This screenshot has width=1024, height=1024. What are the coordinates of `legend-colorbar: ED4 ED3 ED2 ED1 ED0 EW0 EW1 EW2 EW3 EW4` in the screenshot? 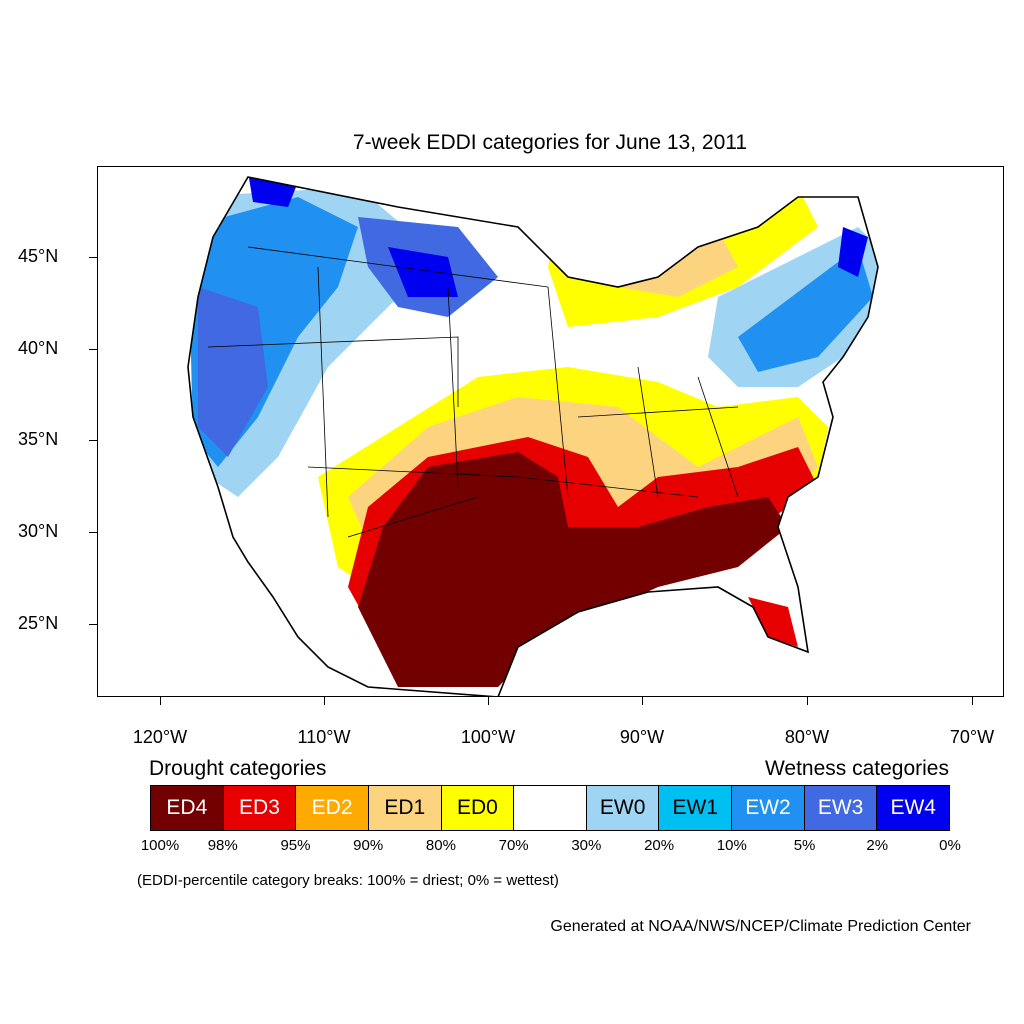 It's located at (550, 808).